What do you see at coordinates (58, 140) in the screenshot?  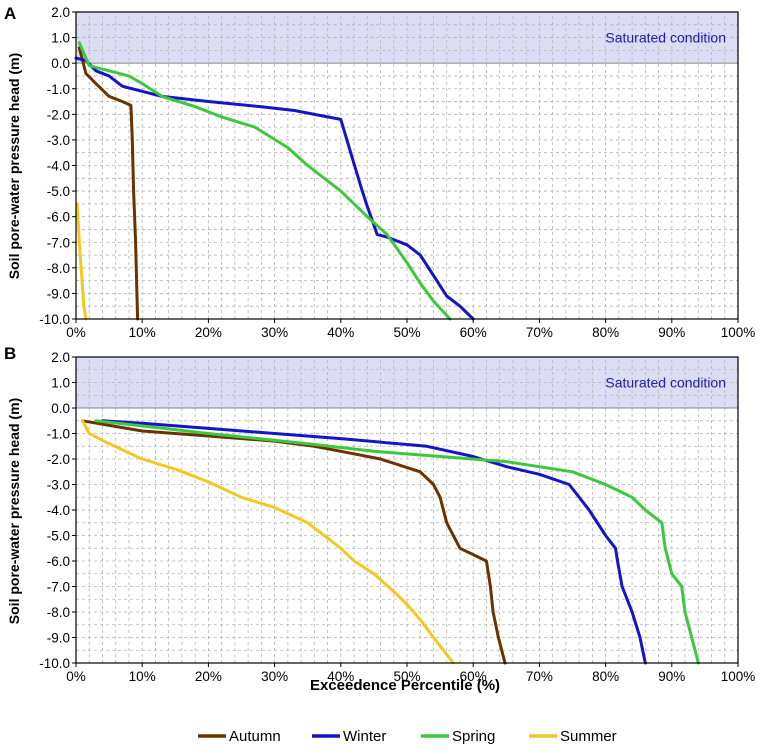 I see `panel-a-y-tick-label: -3.0` at bounding box center [58, 140].